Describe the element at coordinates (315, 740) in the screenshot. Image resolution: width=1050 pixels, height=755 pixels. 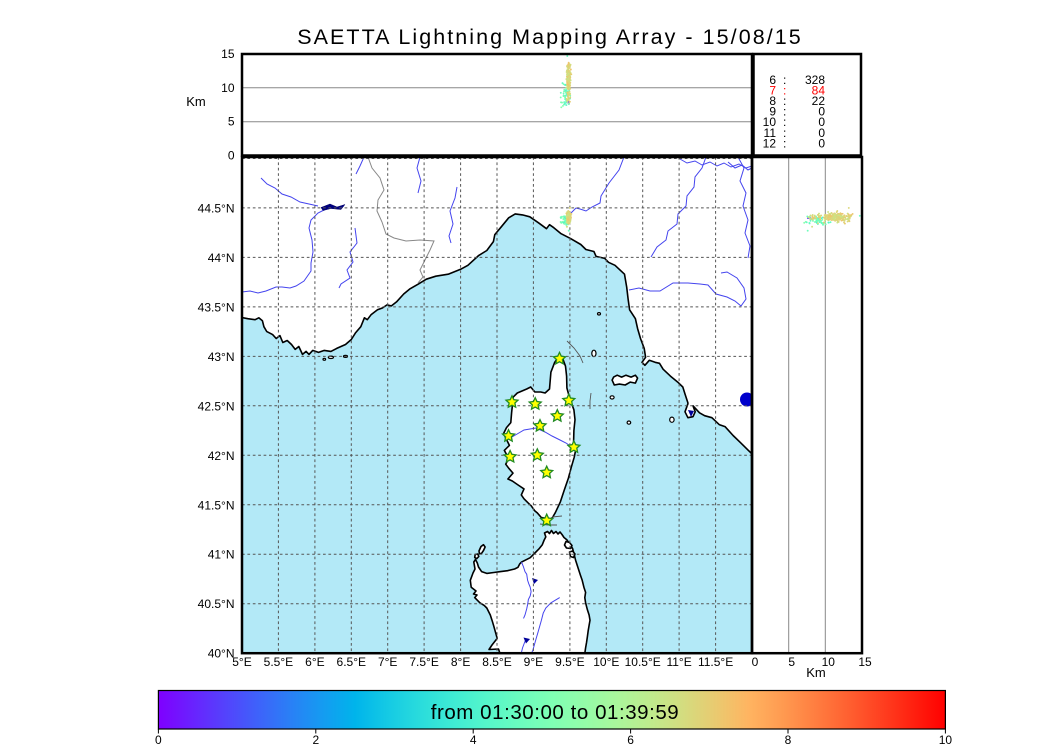
I see `svg-text: 2` at that location.